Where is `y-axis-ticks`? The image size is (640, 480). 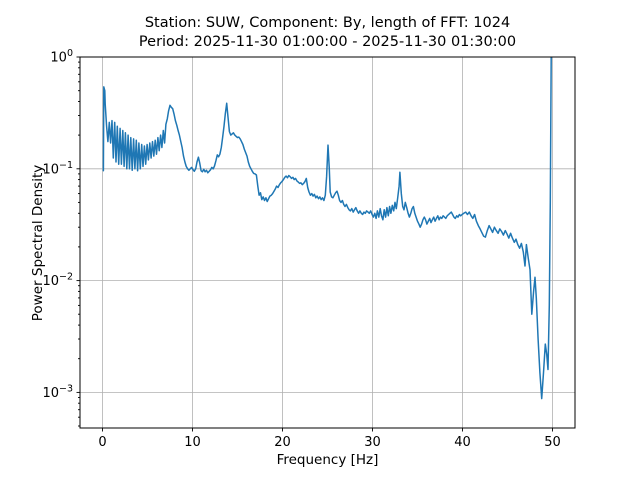
y-axis-ticks is located at coordinates (78, 241).